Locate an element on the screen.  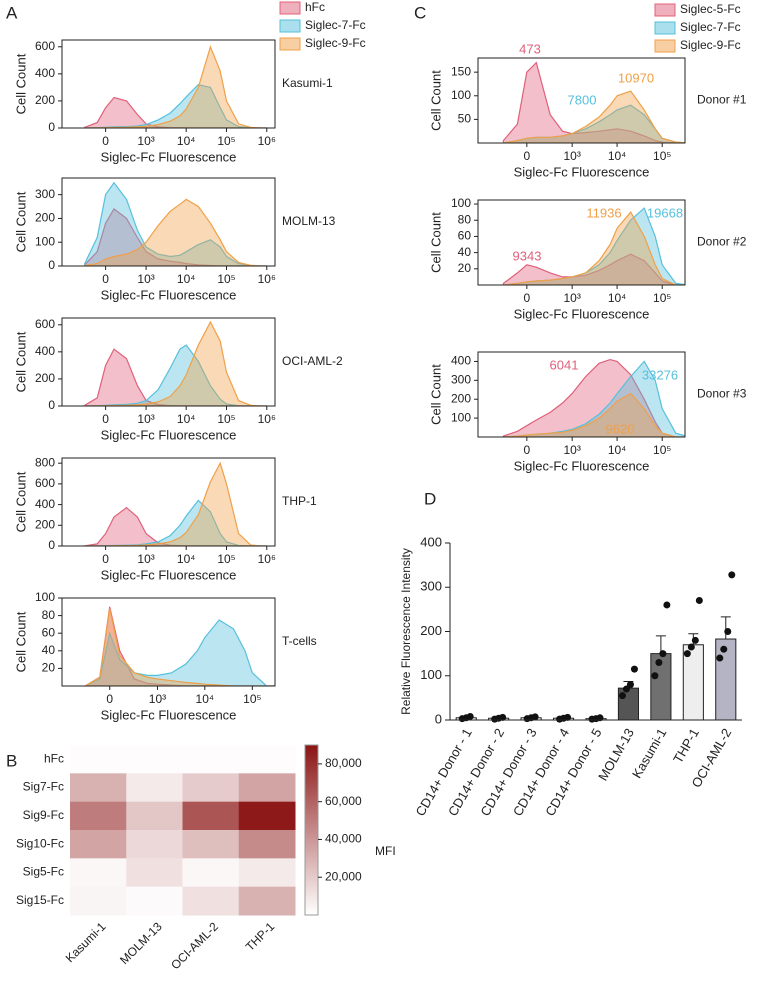
subplot-label: Donor #3 is located at coordinates (722, 394).